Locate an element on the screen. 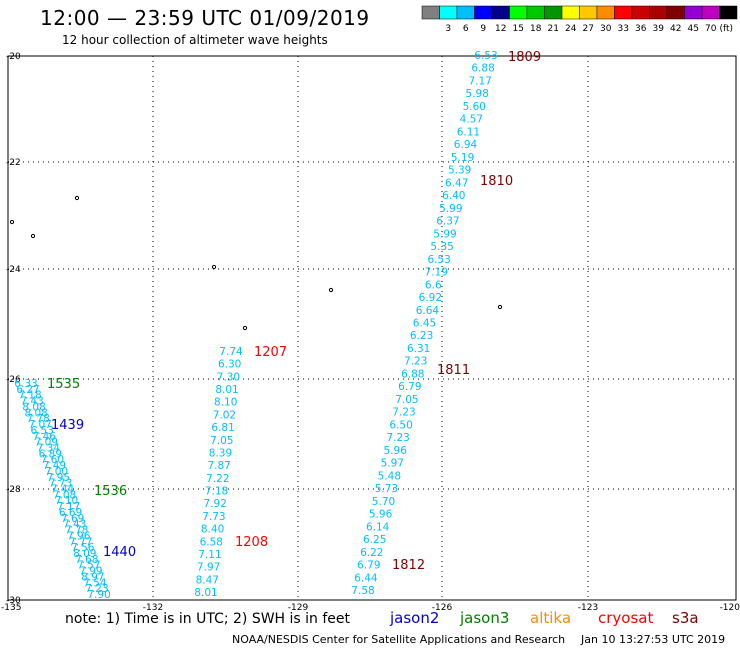 The width and height of the screenshot is (740, 650). wave-height-value: 7.46 is located at coordinates (45, 437).